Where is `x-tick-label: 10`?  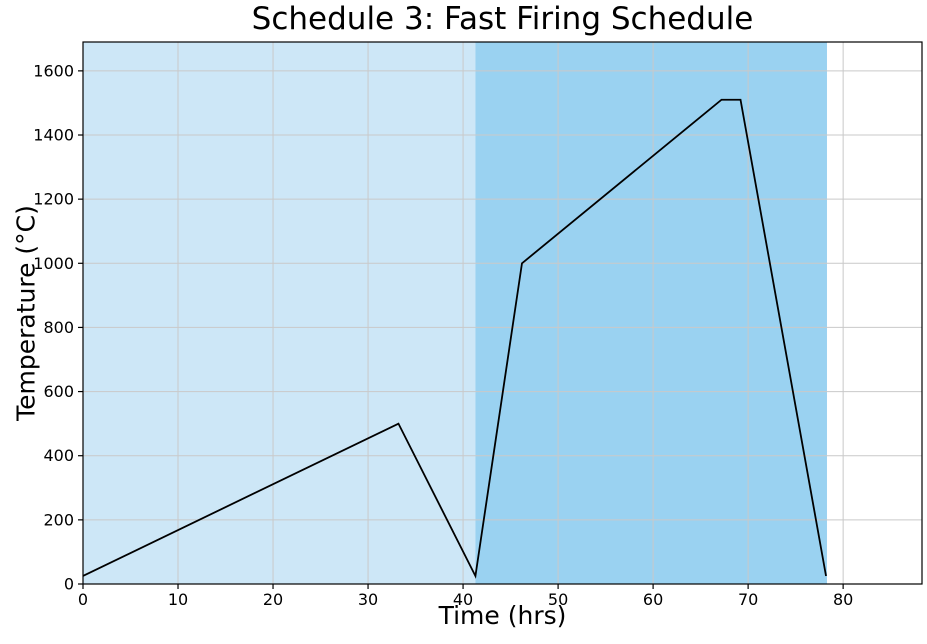 x-tick-label: 10 is located at coordinates (178, 599).